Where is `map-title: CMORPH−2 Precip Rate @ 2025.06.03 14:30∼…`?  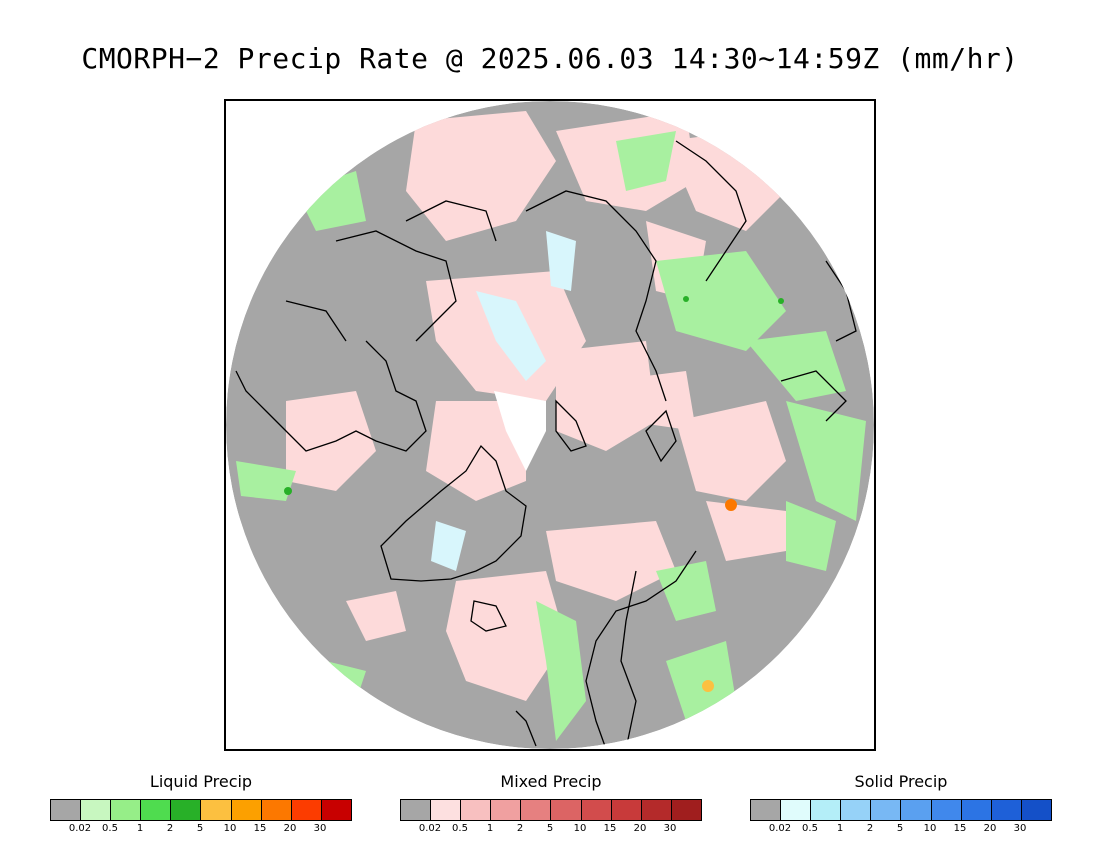
map-title: CMORPH−2 Precip Rate @ 2025.06.03 14:30∼… is located at coordinates (550, 58).